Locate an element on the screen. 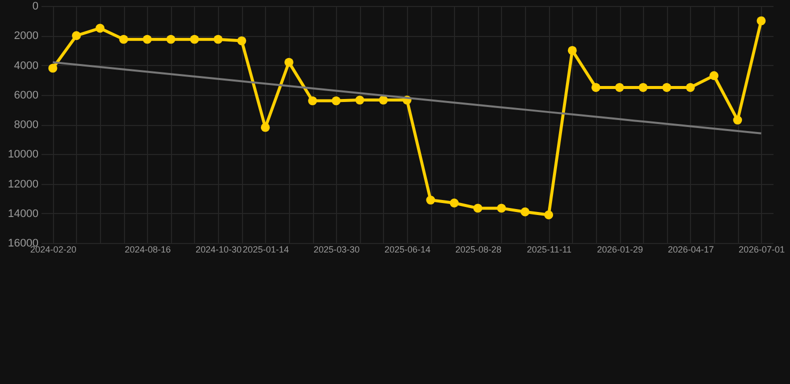 The height and width of the screenshot is (384, 790). x-tick-label: 2026-01-29 is located at coordinates (620, 249).